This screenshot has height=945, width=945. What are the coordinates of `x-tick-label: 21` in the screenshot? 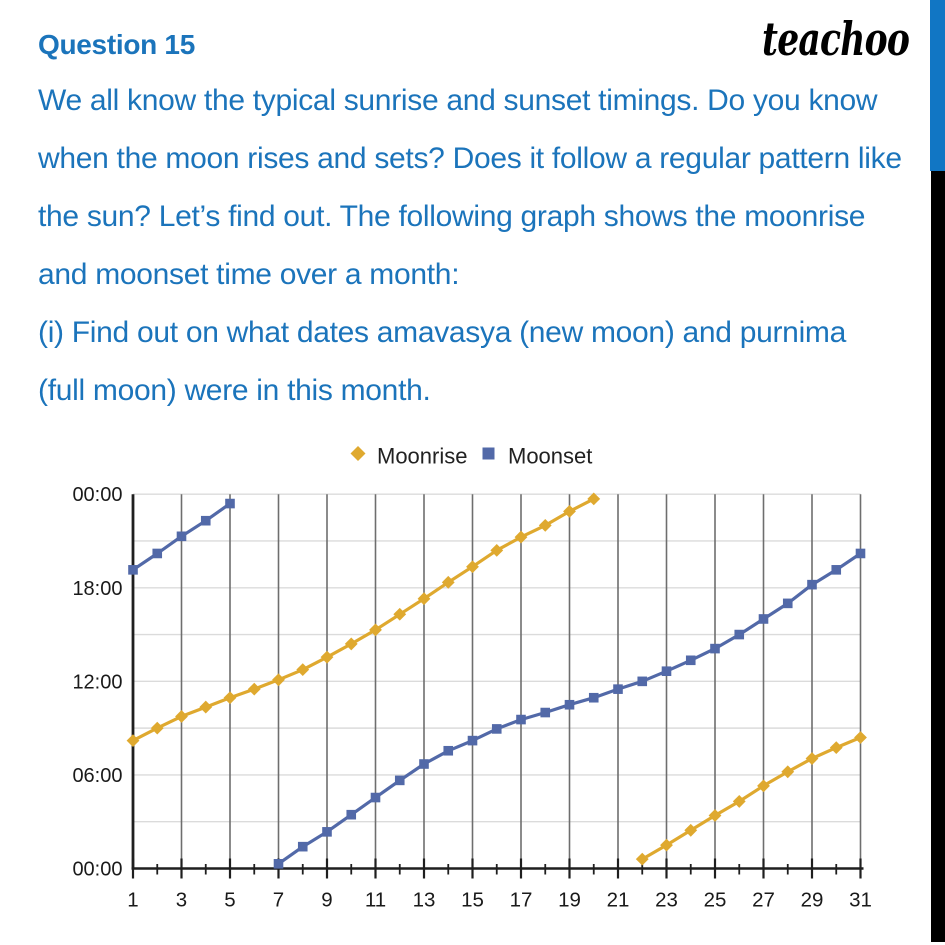 It's located at (618, 900).